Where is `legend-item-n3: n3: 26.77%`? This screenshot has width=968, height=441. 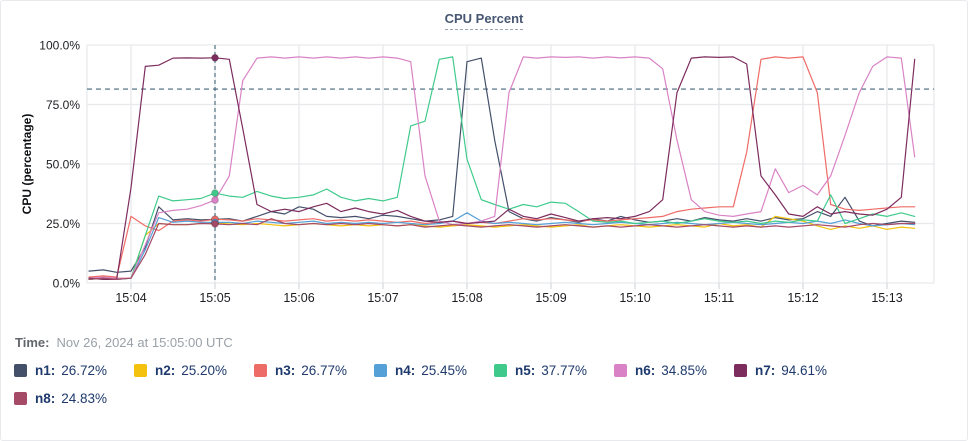 legend-item-n3: n3: 26.77% is located at coordinates (314, 370).